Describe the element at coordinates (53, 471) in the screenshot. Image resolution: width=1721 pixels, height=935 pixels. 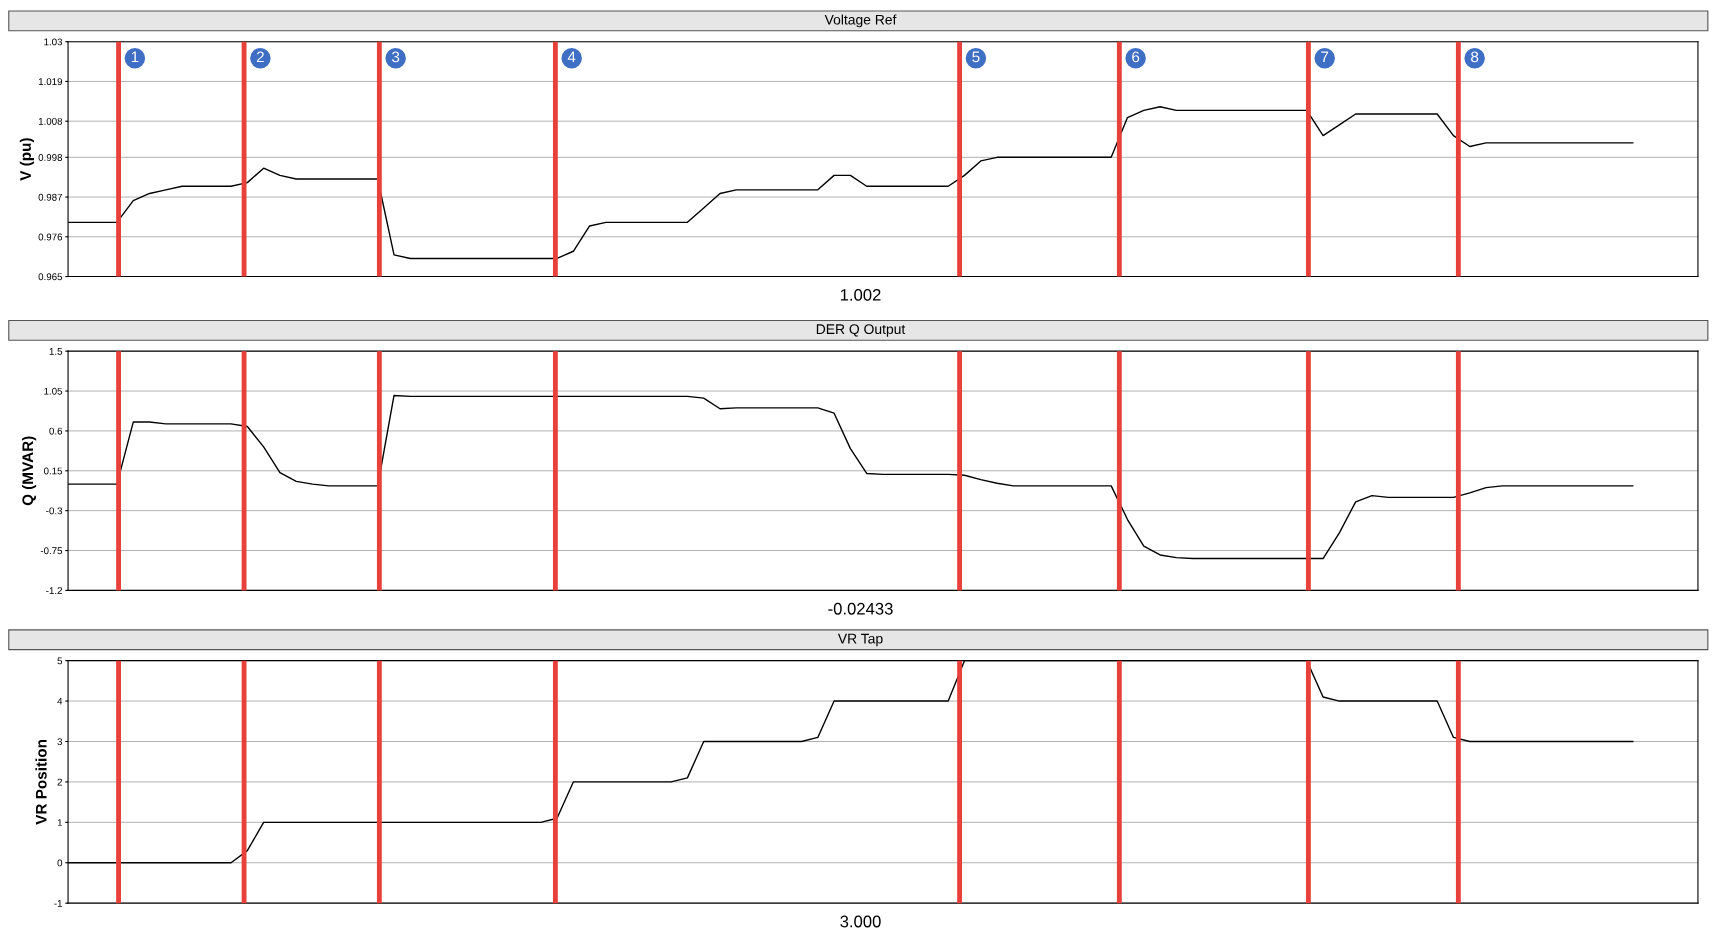
I see `y-tick-label: 0.15` at that location.